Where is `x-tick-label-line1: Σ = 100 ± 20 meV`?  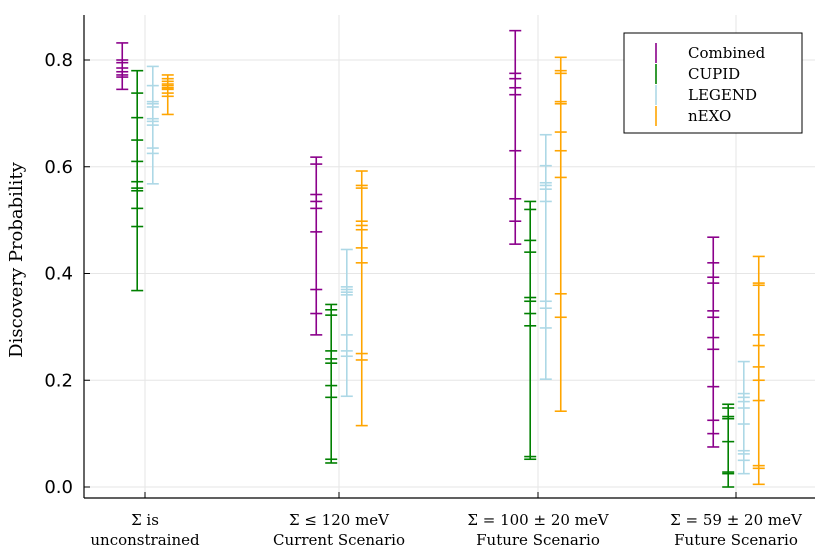 x-tick-label-line1: Σ = 100 ± 20 meV is located at coordinates (538, 520).